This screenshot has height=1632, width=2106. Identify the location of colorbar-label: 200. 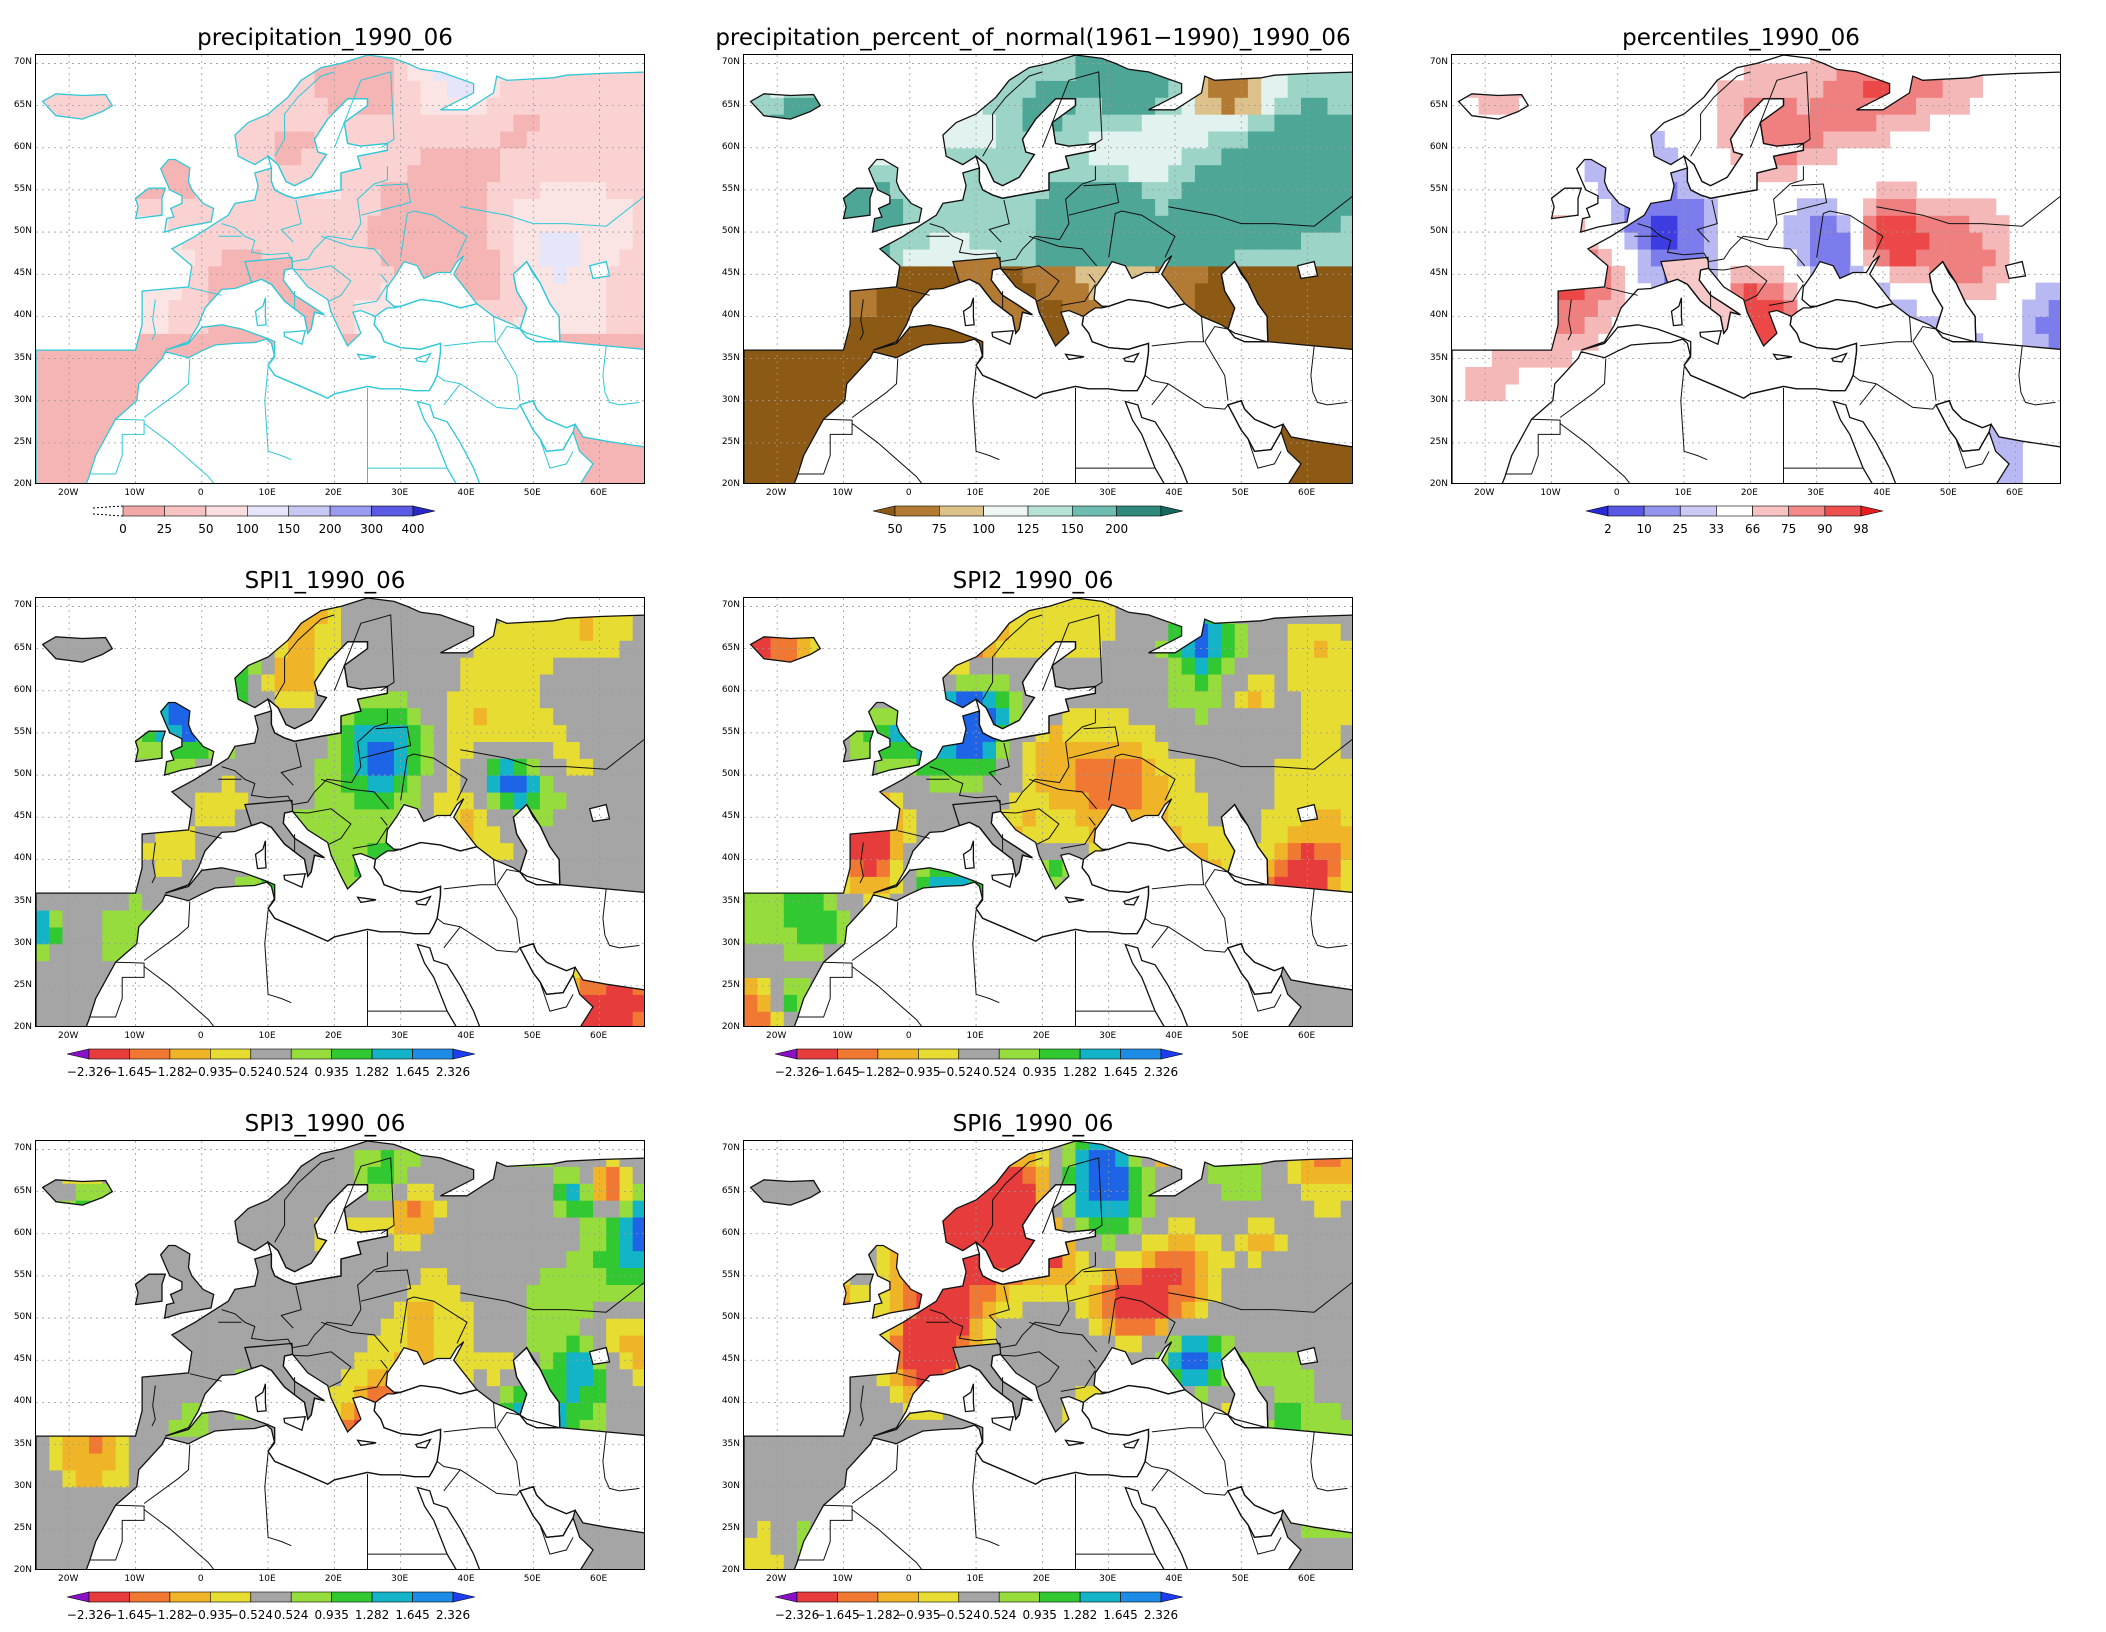
(330, 529).